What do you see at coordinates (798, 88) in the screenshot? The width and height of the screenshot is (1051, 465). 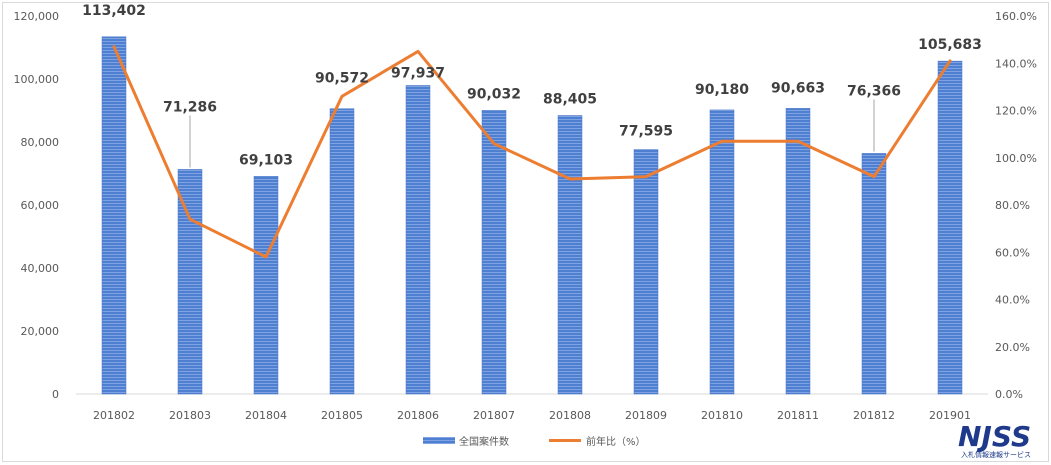 I see `data-label: 90,663` at bounding box center [798, 88].